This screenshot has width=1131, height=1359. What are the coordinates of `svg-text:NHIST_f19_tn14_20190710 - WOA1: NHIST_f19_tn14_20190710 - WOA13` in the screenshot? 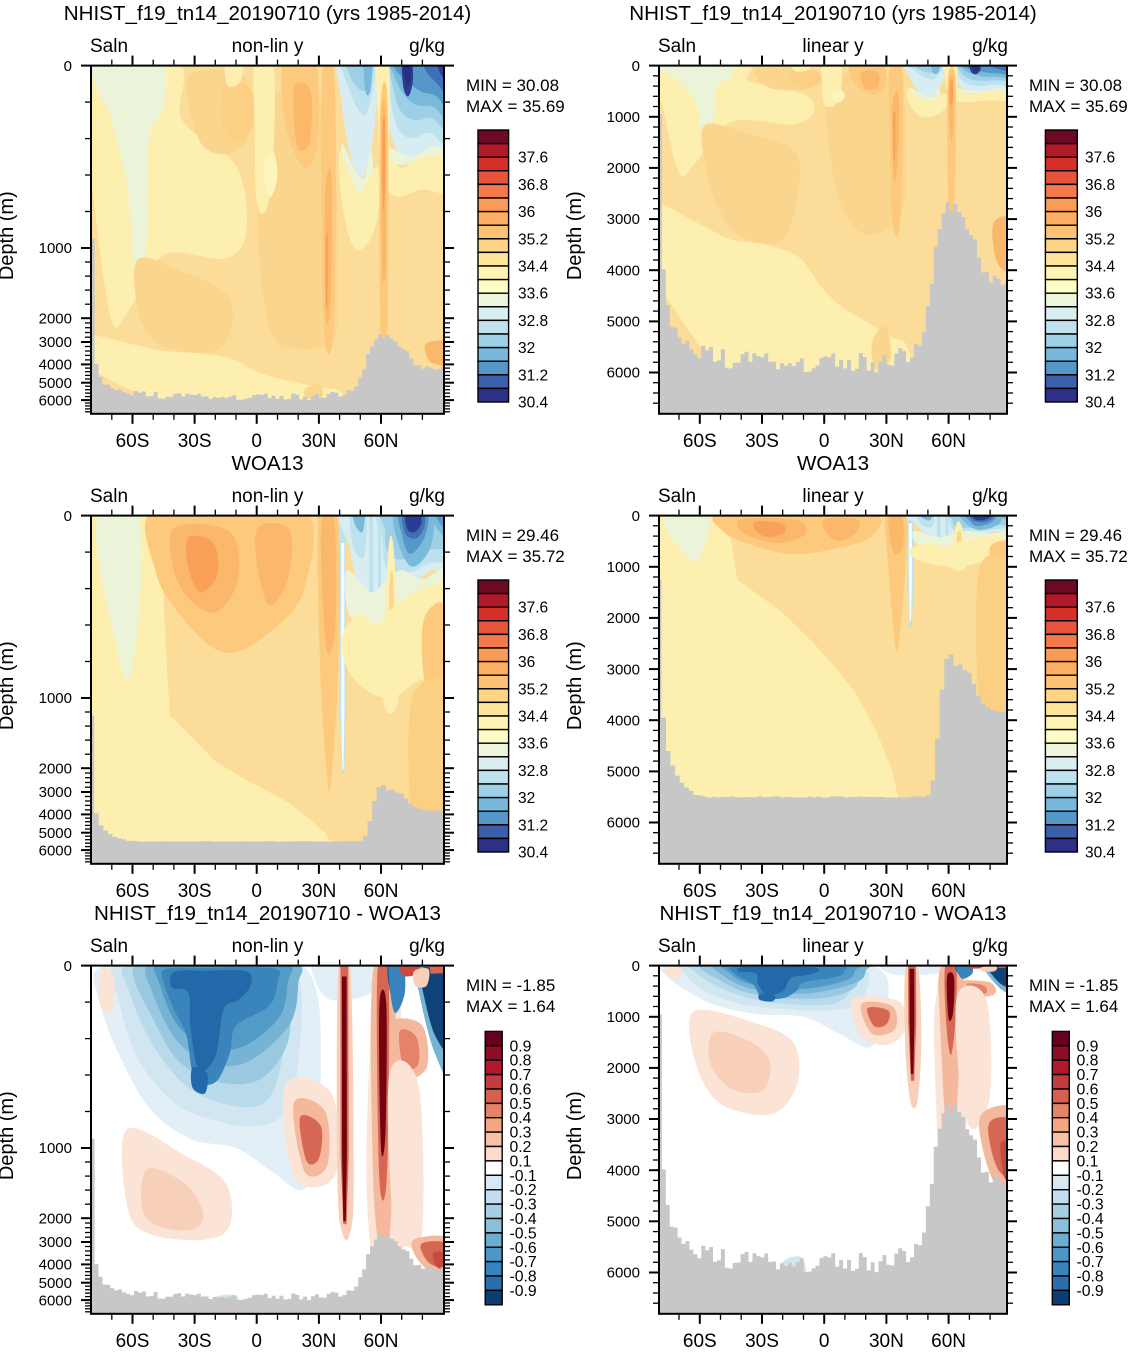 It's located at (833, 913).